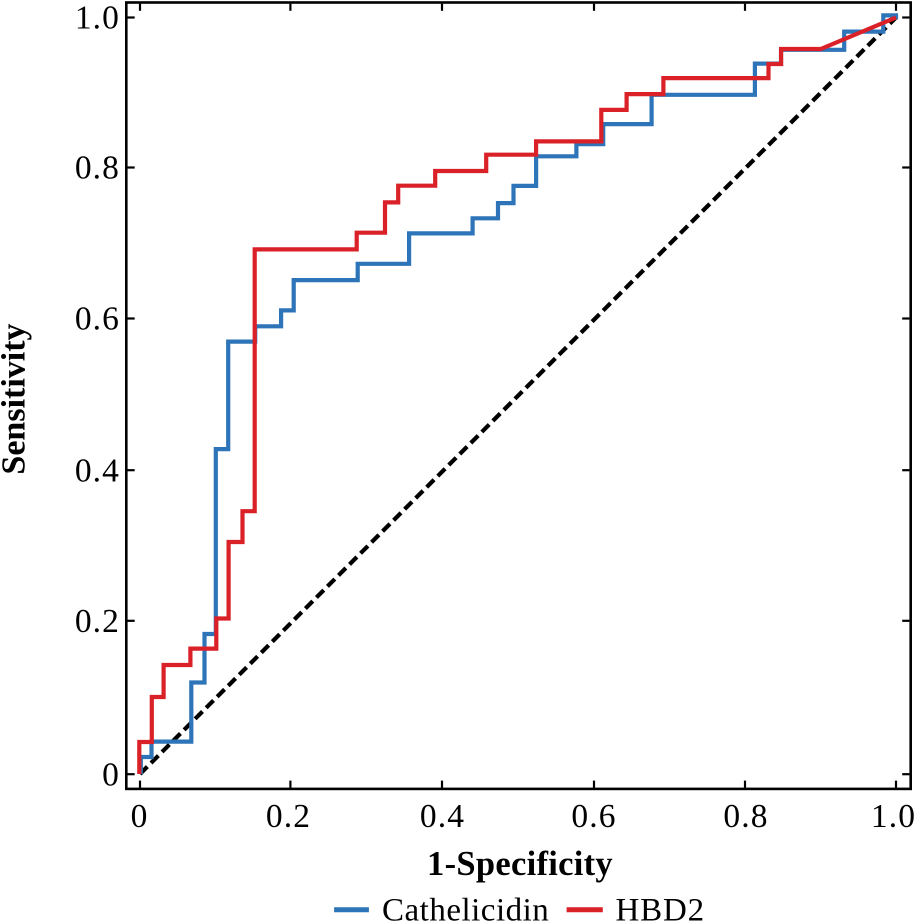 The height and width of the screenshot is (922, 914). What do you see at coordinates (16, 398) in the screenshot?
I see `svg-text: Sensitivity` at bounding box center [16, 398].